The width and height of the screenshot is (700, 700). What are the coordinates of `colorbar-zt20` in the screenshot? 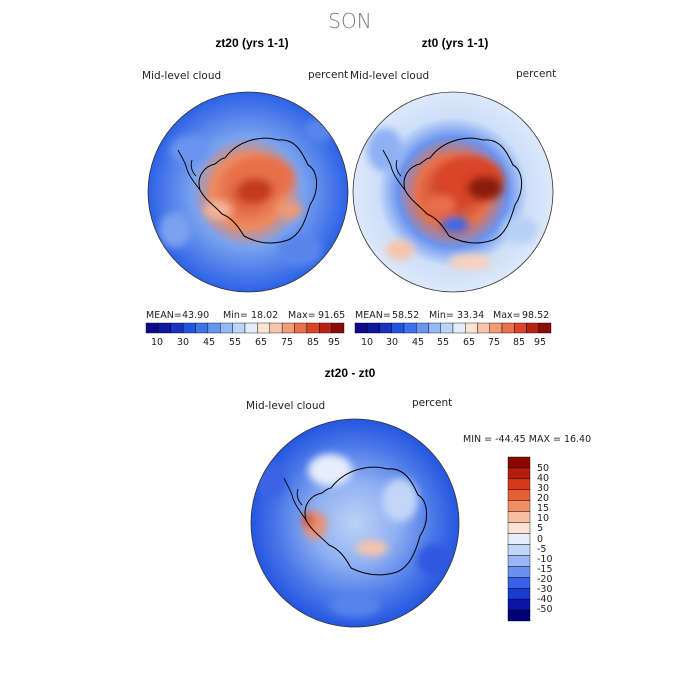 It's located at (245, 328).